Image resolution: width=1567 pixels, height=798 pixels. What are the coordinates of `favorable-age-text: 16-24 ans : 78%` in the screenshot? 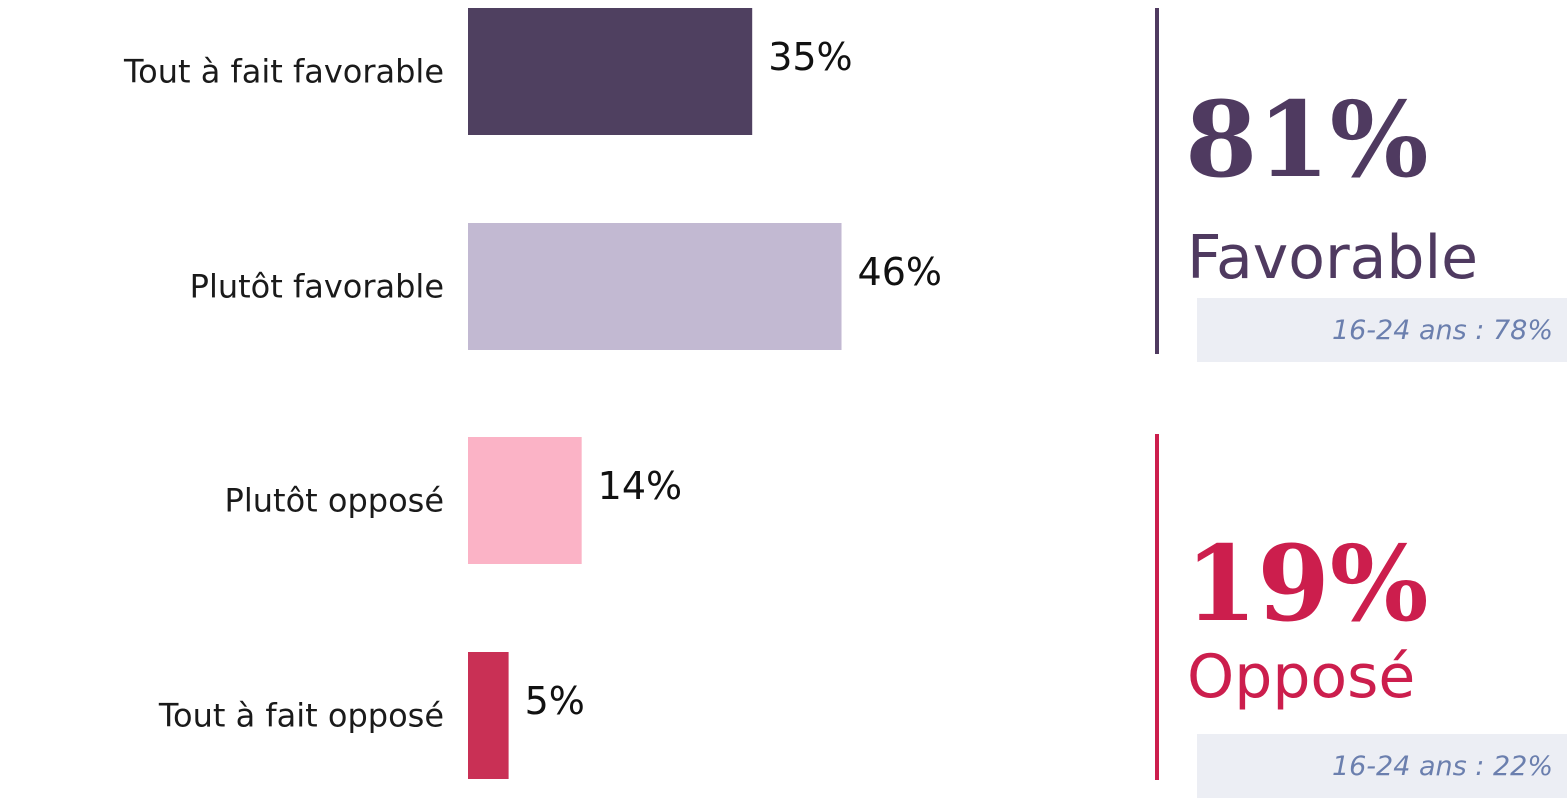 It's located at (1442, 330).